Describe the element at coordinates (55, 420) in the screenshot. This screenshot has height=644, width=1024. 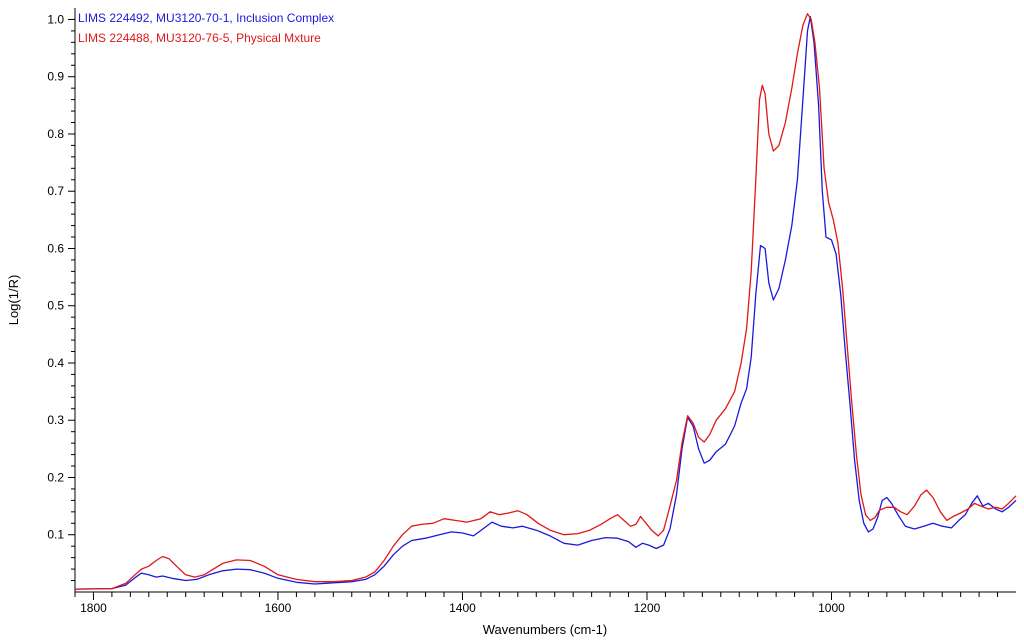
I see `y-tick-label: 0.3` at that location.